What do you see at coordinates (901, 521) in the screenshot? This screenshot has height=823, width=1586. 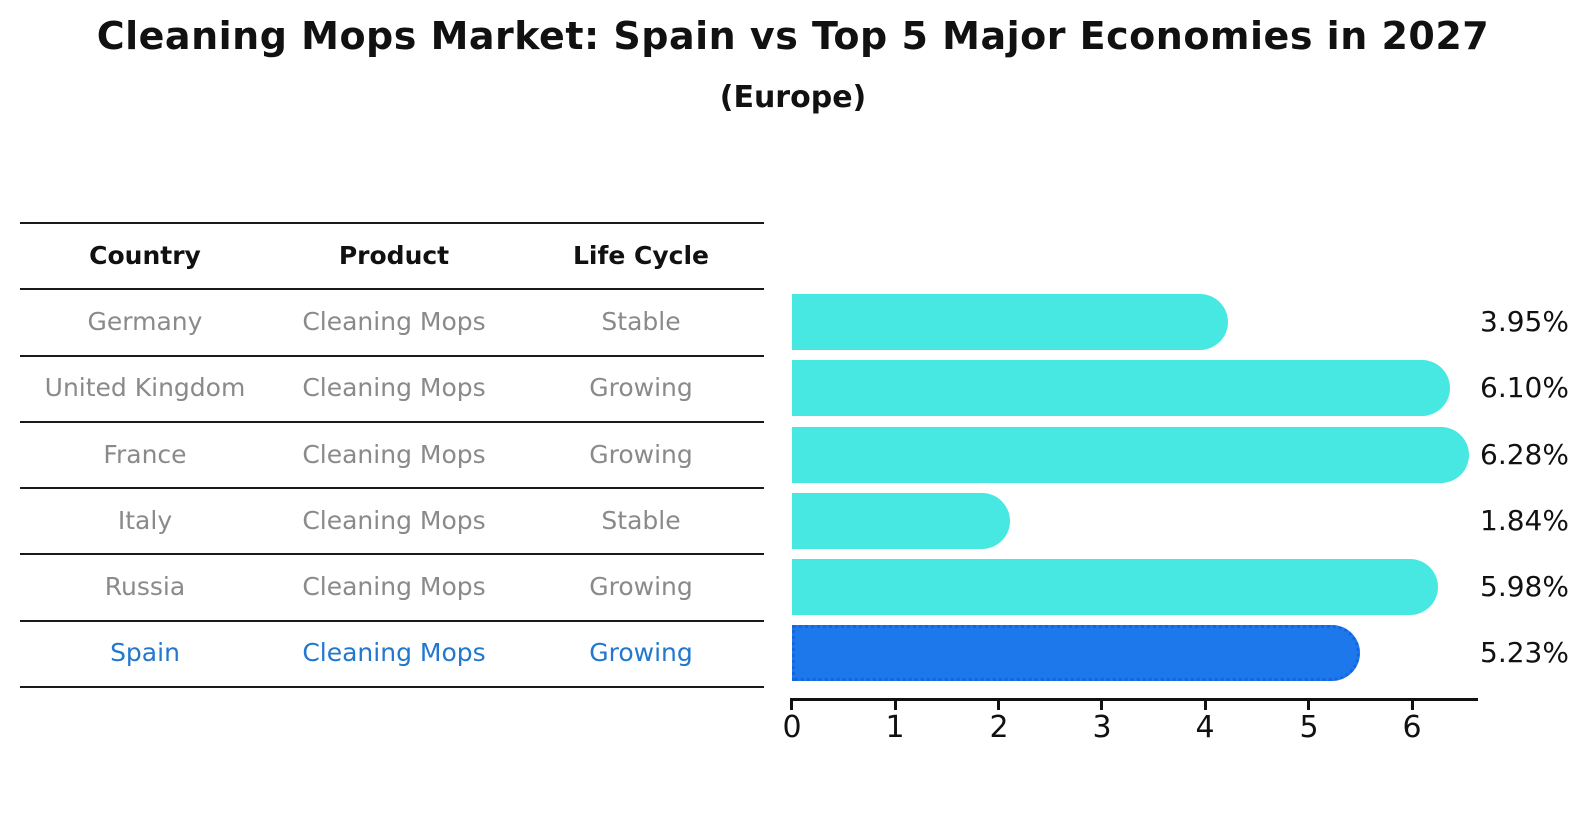 I see `bar-italy` at bounding box center [901, 521].